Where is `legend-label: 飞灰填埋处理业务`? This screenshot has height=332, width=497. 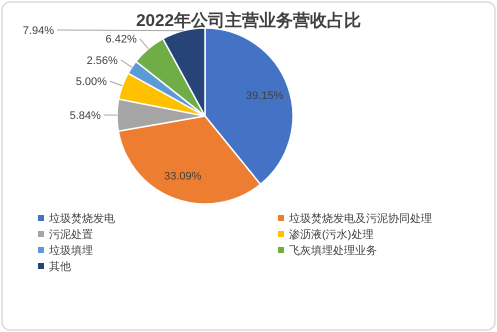 legend-label: 飞灰填埋处理业务 is located at coordinates (333, 250).